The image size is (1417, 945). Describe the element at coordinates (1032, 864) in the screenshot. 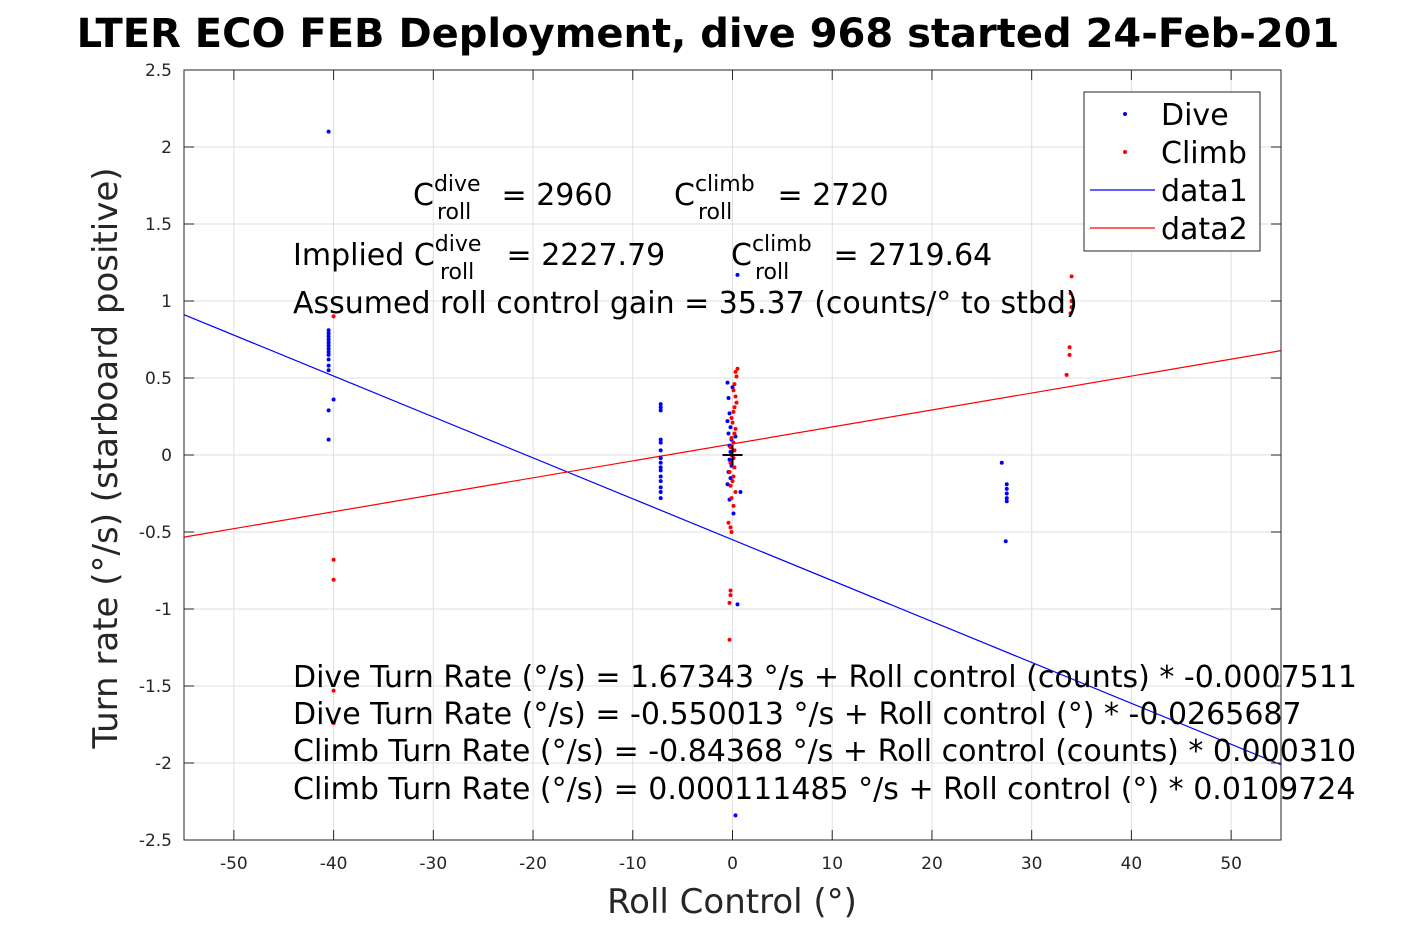

I see `x-tick-label: 30` at that location.